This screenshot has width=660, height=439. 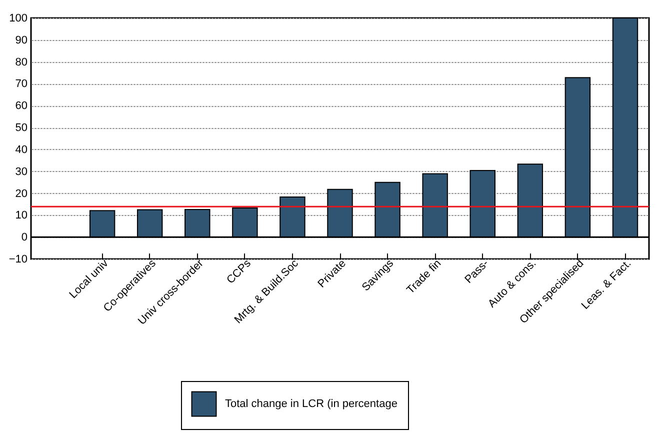 I want to click on y-tick-label: 60, so click(x=21, y=106).